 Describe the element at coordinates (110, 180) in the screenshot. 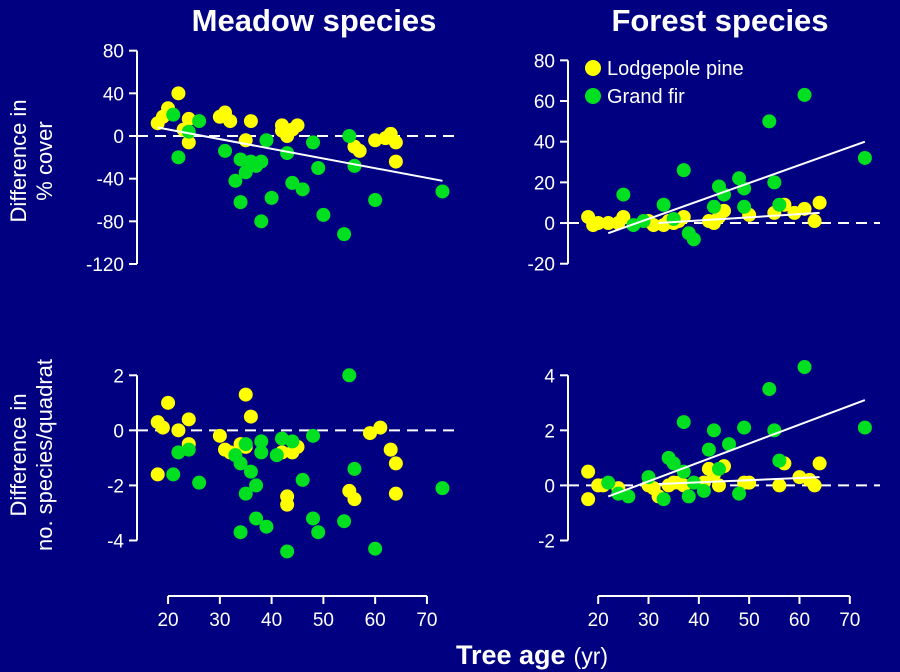

I see `y-tick-label: -40` at that location.